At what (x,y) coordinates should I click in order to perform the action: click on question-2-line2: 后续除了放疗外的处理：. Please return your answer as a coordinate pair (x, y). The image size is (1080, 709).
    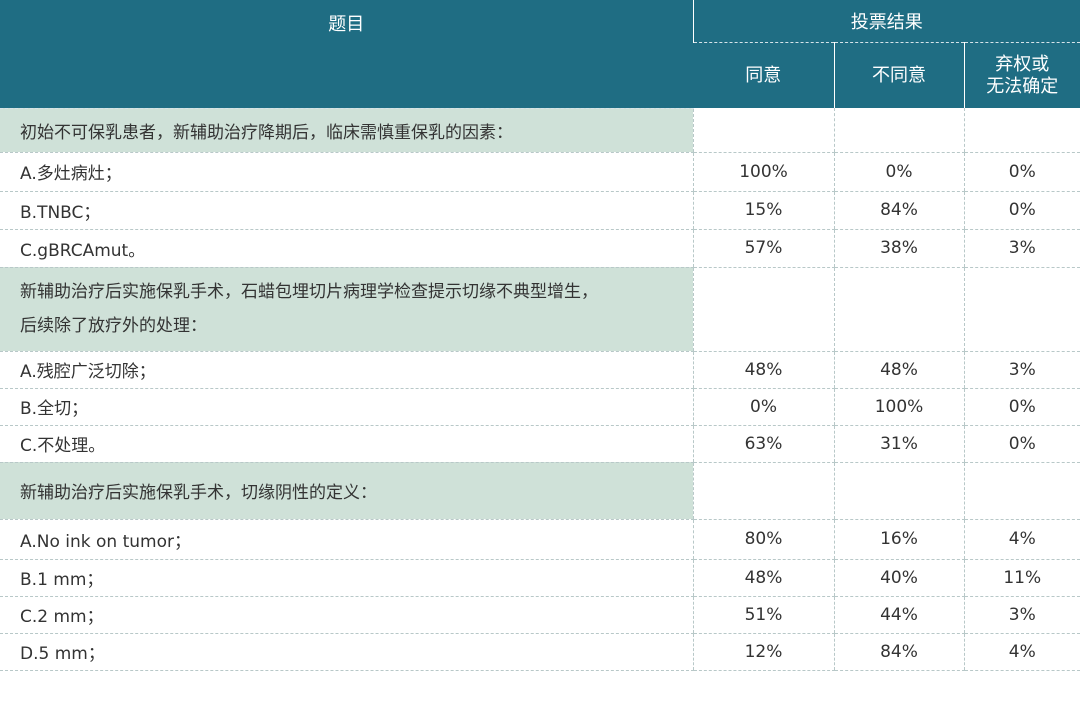
    Looking at the image, I should click on (113, 326).